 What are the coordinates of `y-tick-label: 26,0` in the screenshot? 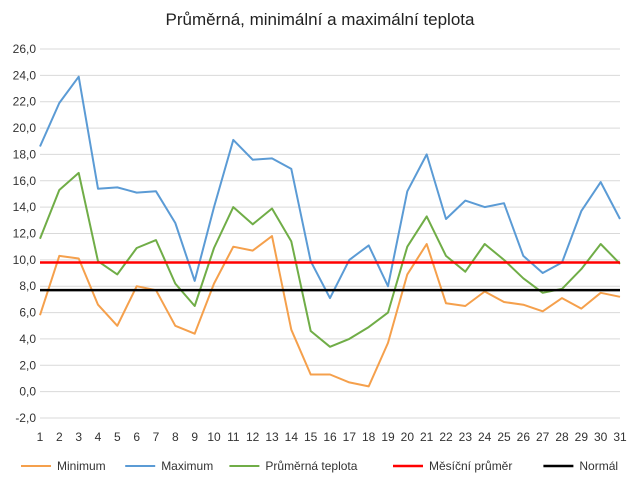 It's located at (25, 49).